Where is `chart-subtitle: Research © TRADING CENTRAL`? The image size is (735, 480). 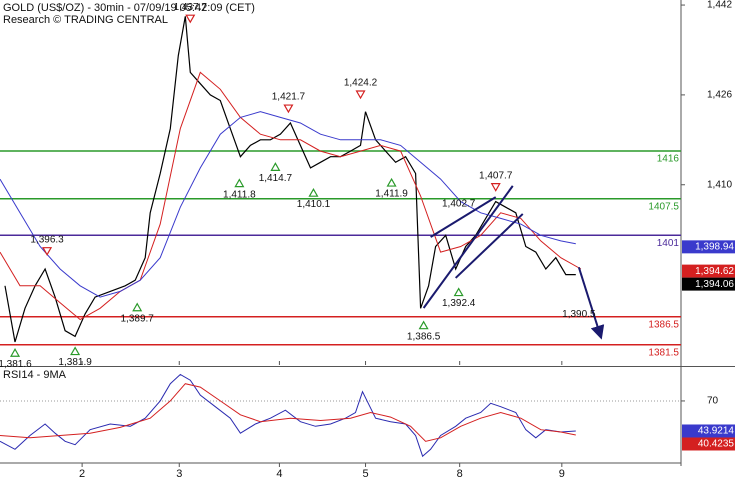 chart-subtitle: Research © TRADING CENTRAL is located at coordinates (85, 20).